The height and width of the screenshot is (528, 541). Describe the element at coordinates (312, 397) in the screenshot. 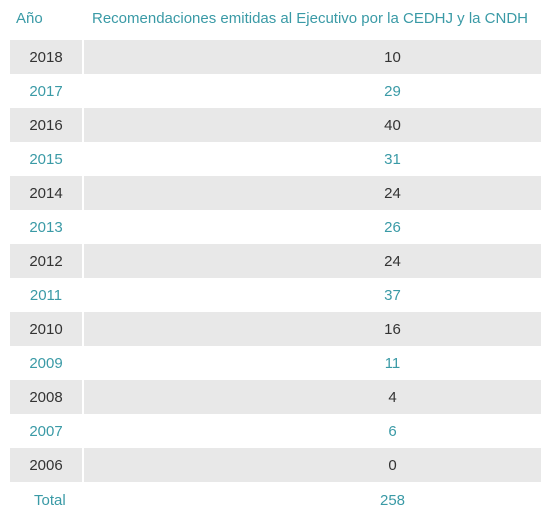

I see `value-cell: 4` at that location.